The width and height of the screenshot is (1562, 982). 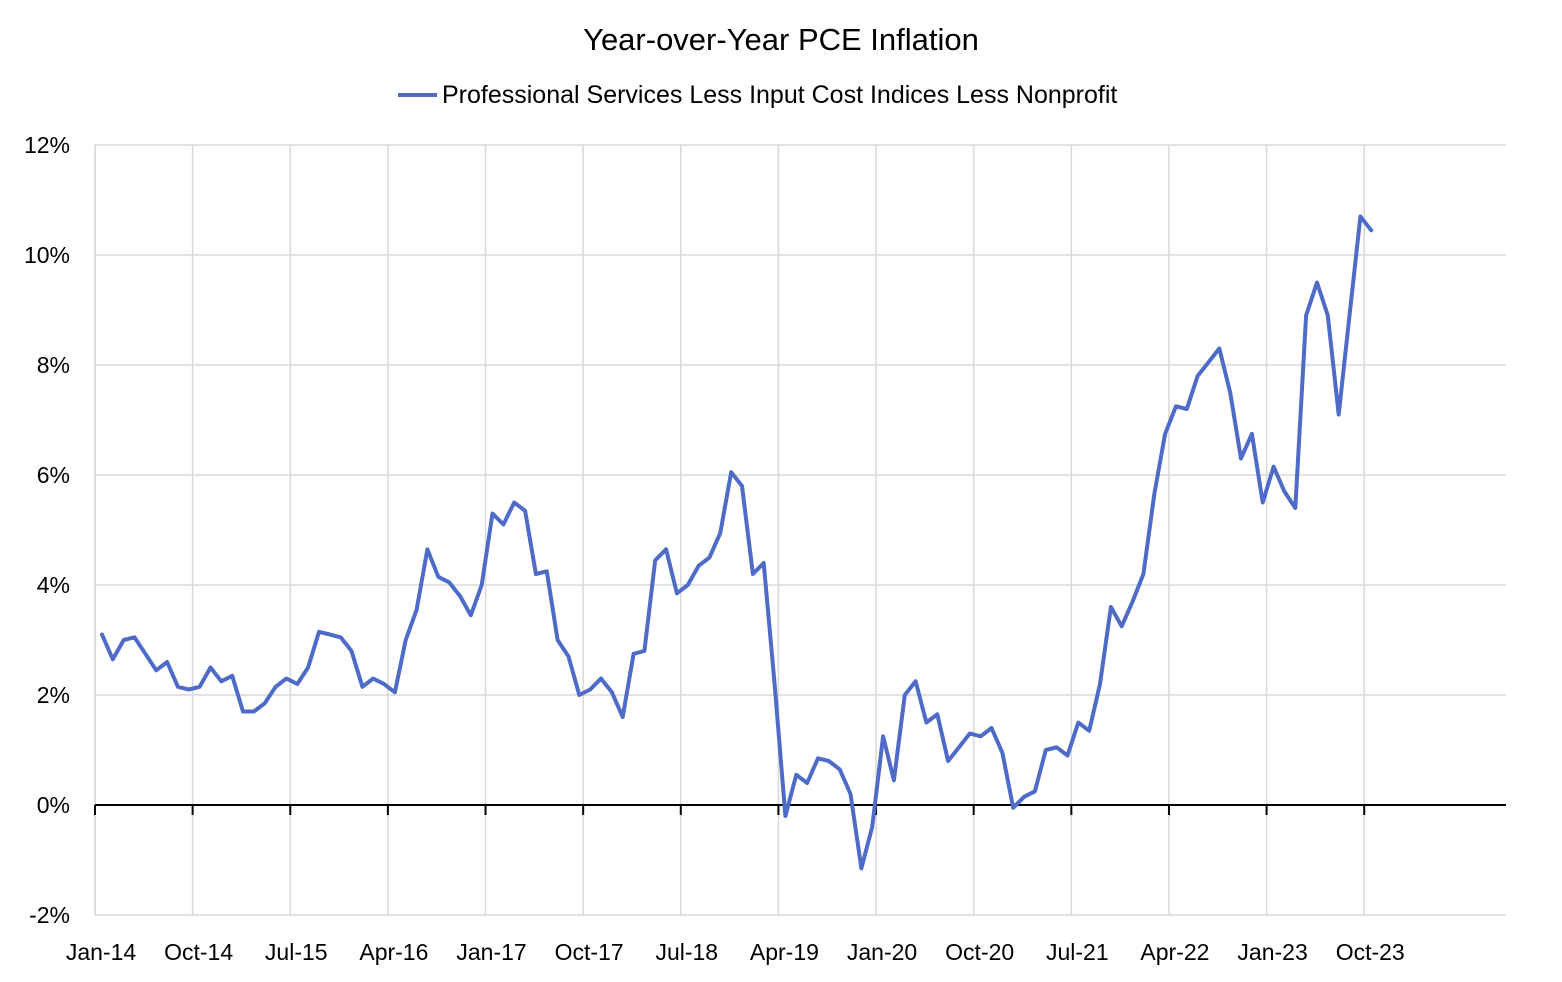 What do you see at coordinates (781, 39) in the screenshot?
I see `chart-title: Year-over-Year PCE Inflation` at bounding box center [781, 39].